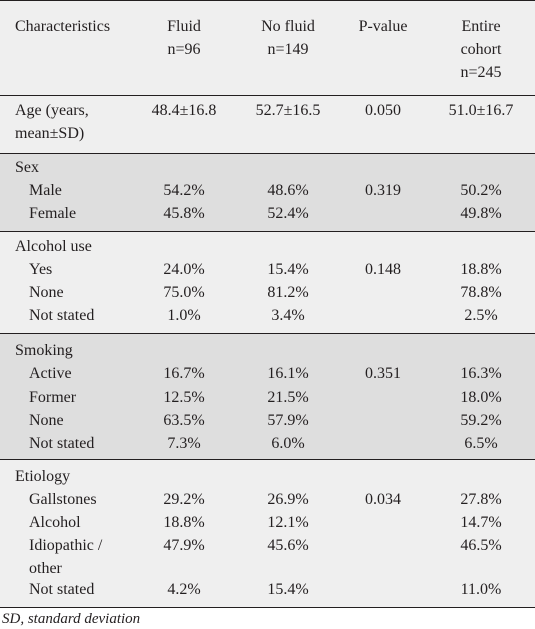 Image resolution: width=535 pixels, height=629 pixels. Describe the element at coordinates (184, 26) in the screenshot. I see `header-fluid: Fluid` at that location.